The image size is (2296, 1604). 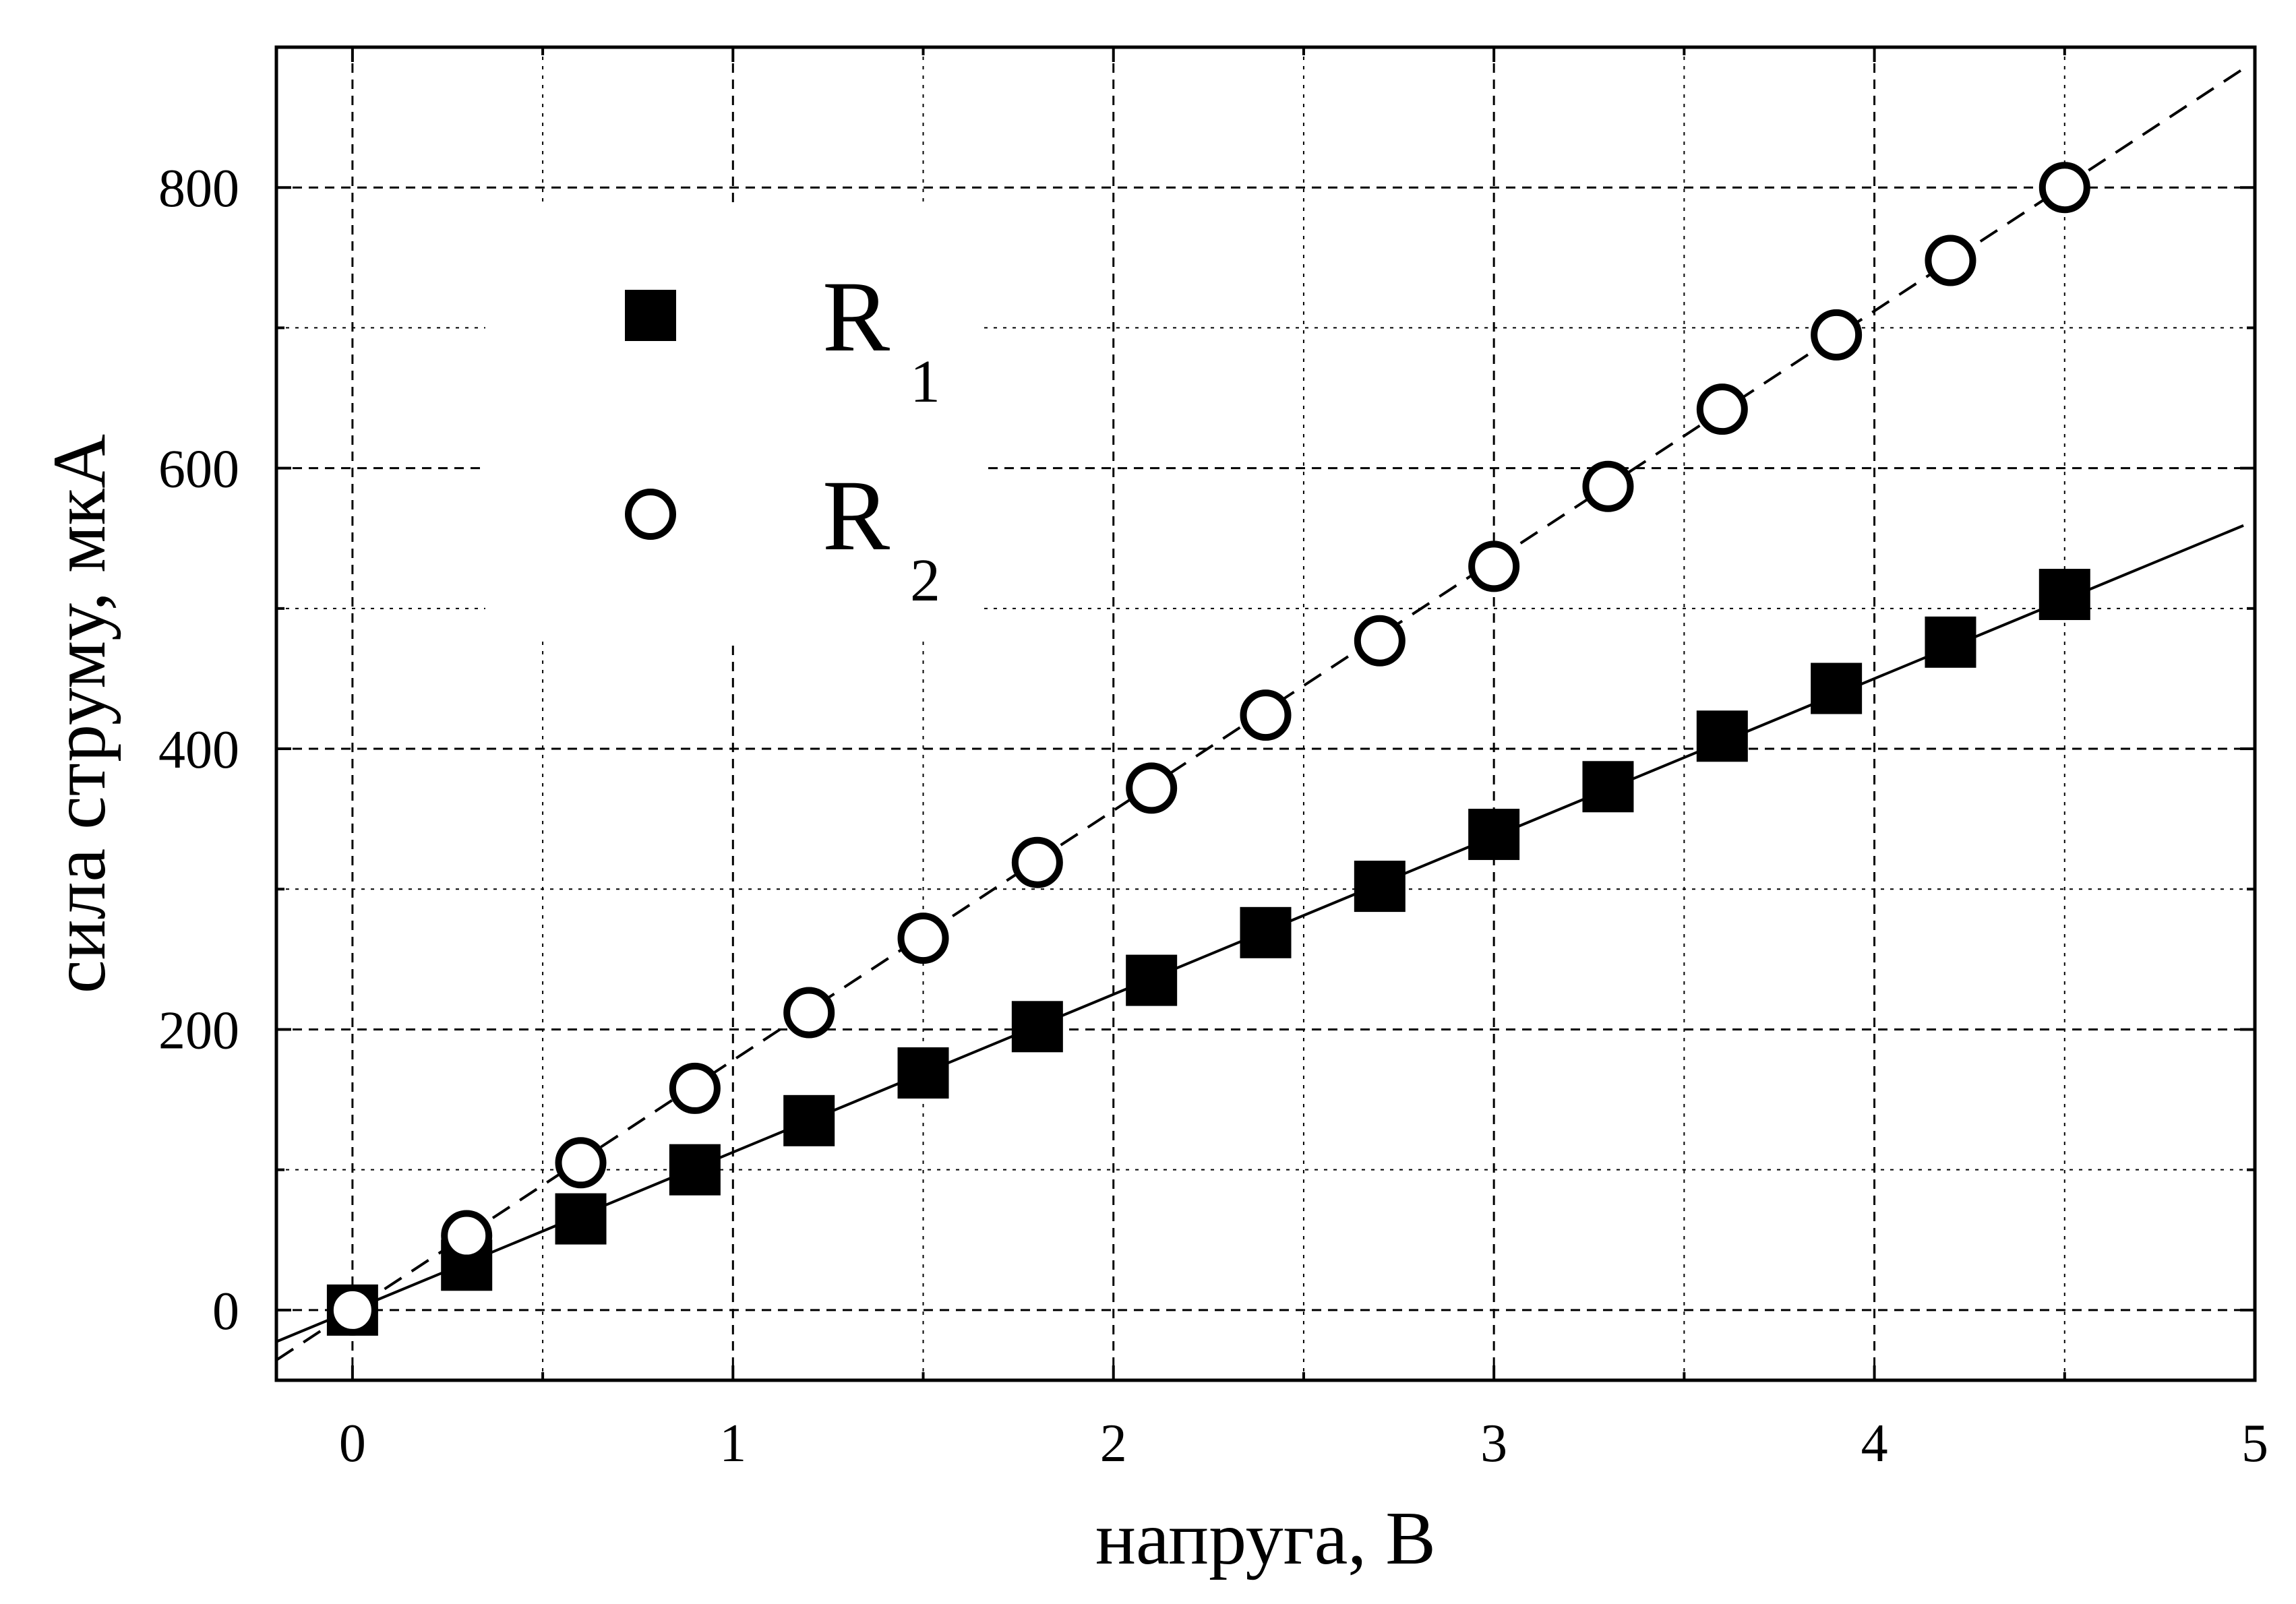 What do you see at coordinates (925, 381) in the screenshot?
I see `legend-label-subscript: 1` at bounding box center [925, 381].